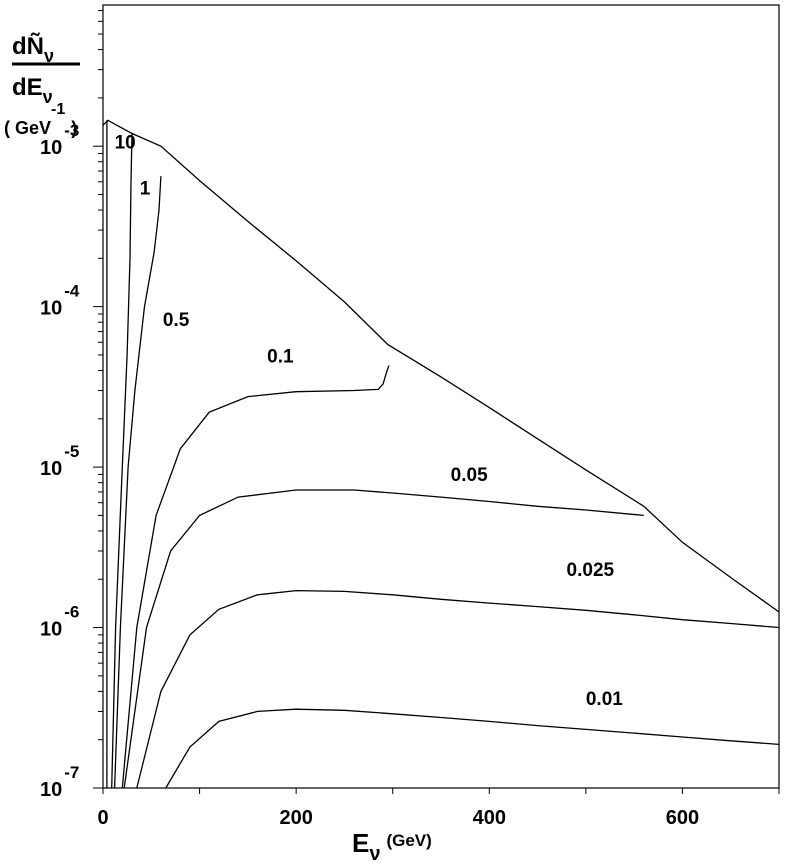 This screenshot has width=795, height=864. I want to click on x-axis-title: Eν(GeV), so click(392, 846).